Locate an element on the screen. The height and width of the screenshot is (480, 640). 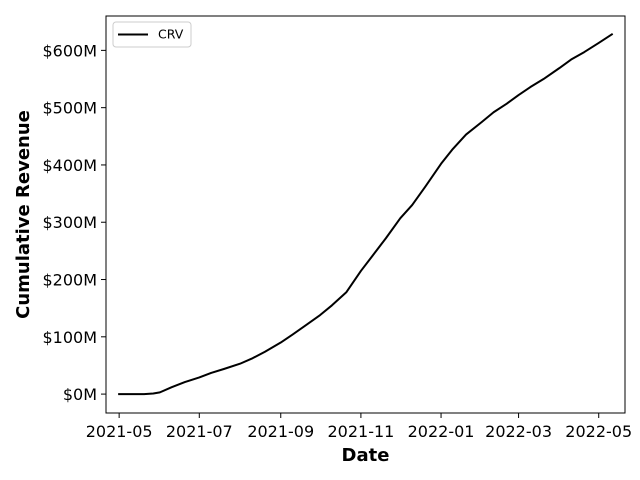
x-tick-label: 2021-09 is located at coordinates (280, 431).